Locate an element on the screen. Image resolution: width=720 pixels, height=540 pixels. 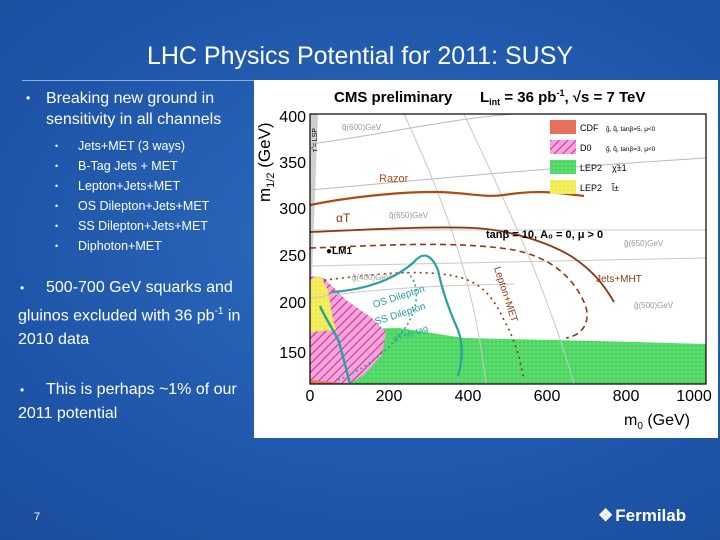
razor-label: Razor is located at coordinates (394, 179).